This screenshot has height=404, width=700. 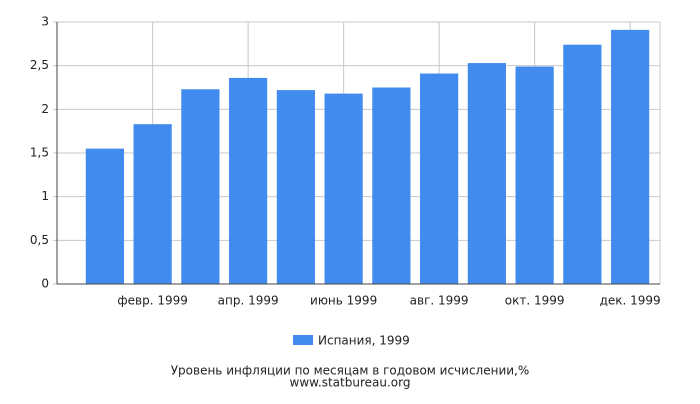 I want to click on legend-label: Испания, 1999, so click(x=364, y=341).